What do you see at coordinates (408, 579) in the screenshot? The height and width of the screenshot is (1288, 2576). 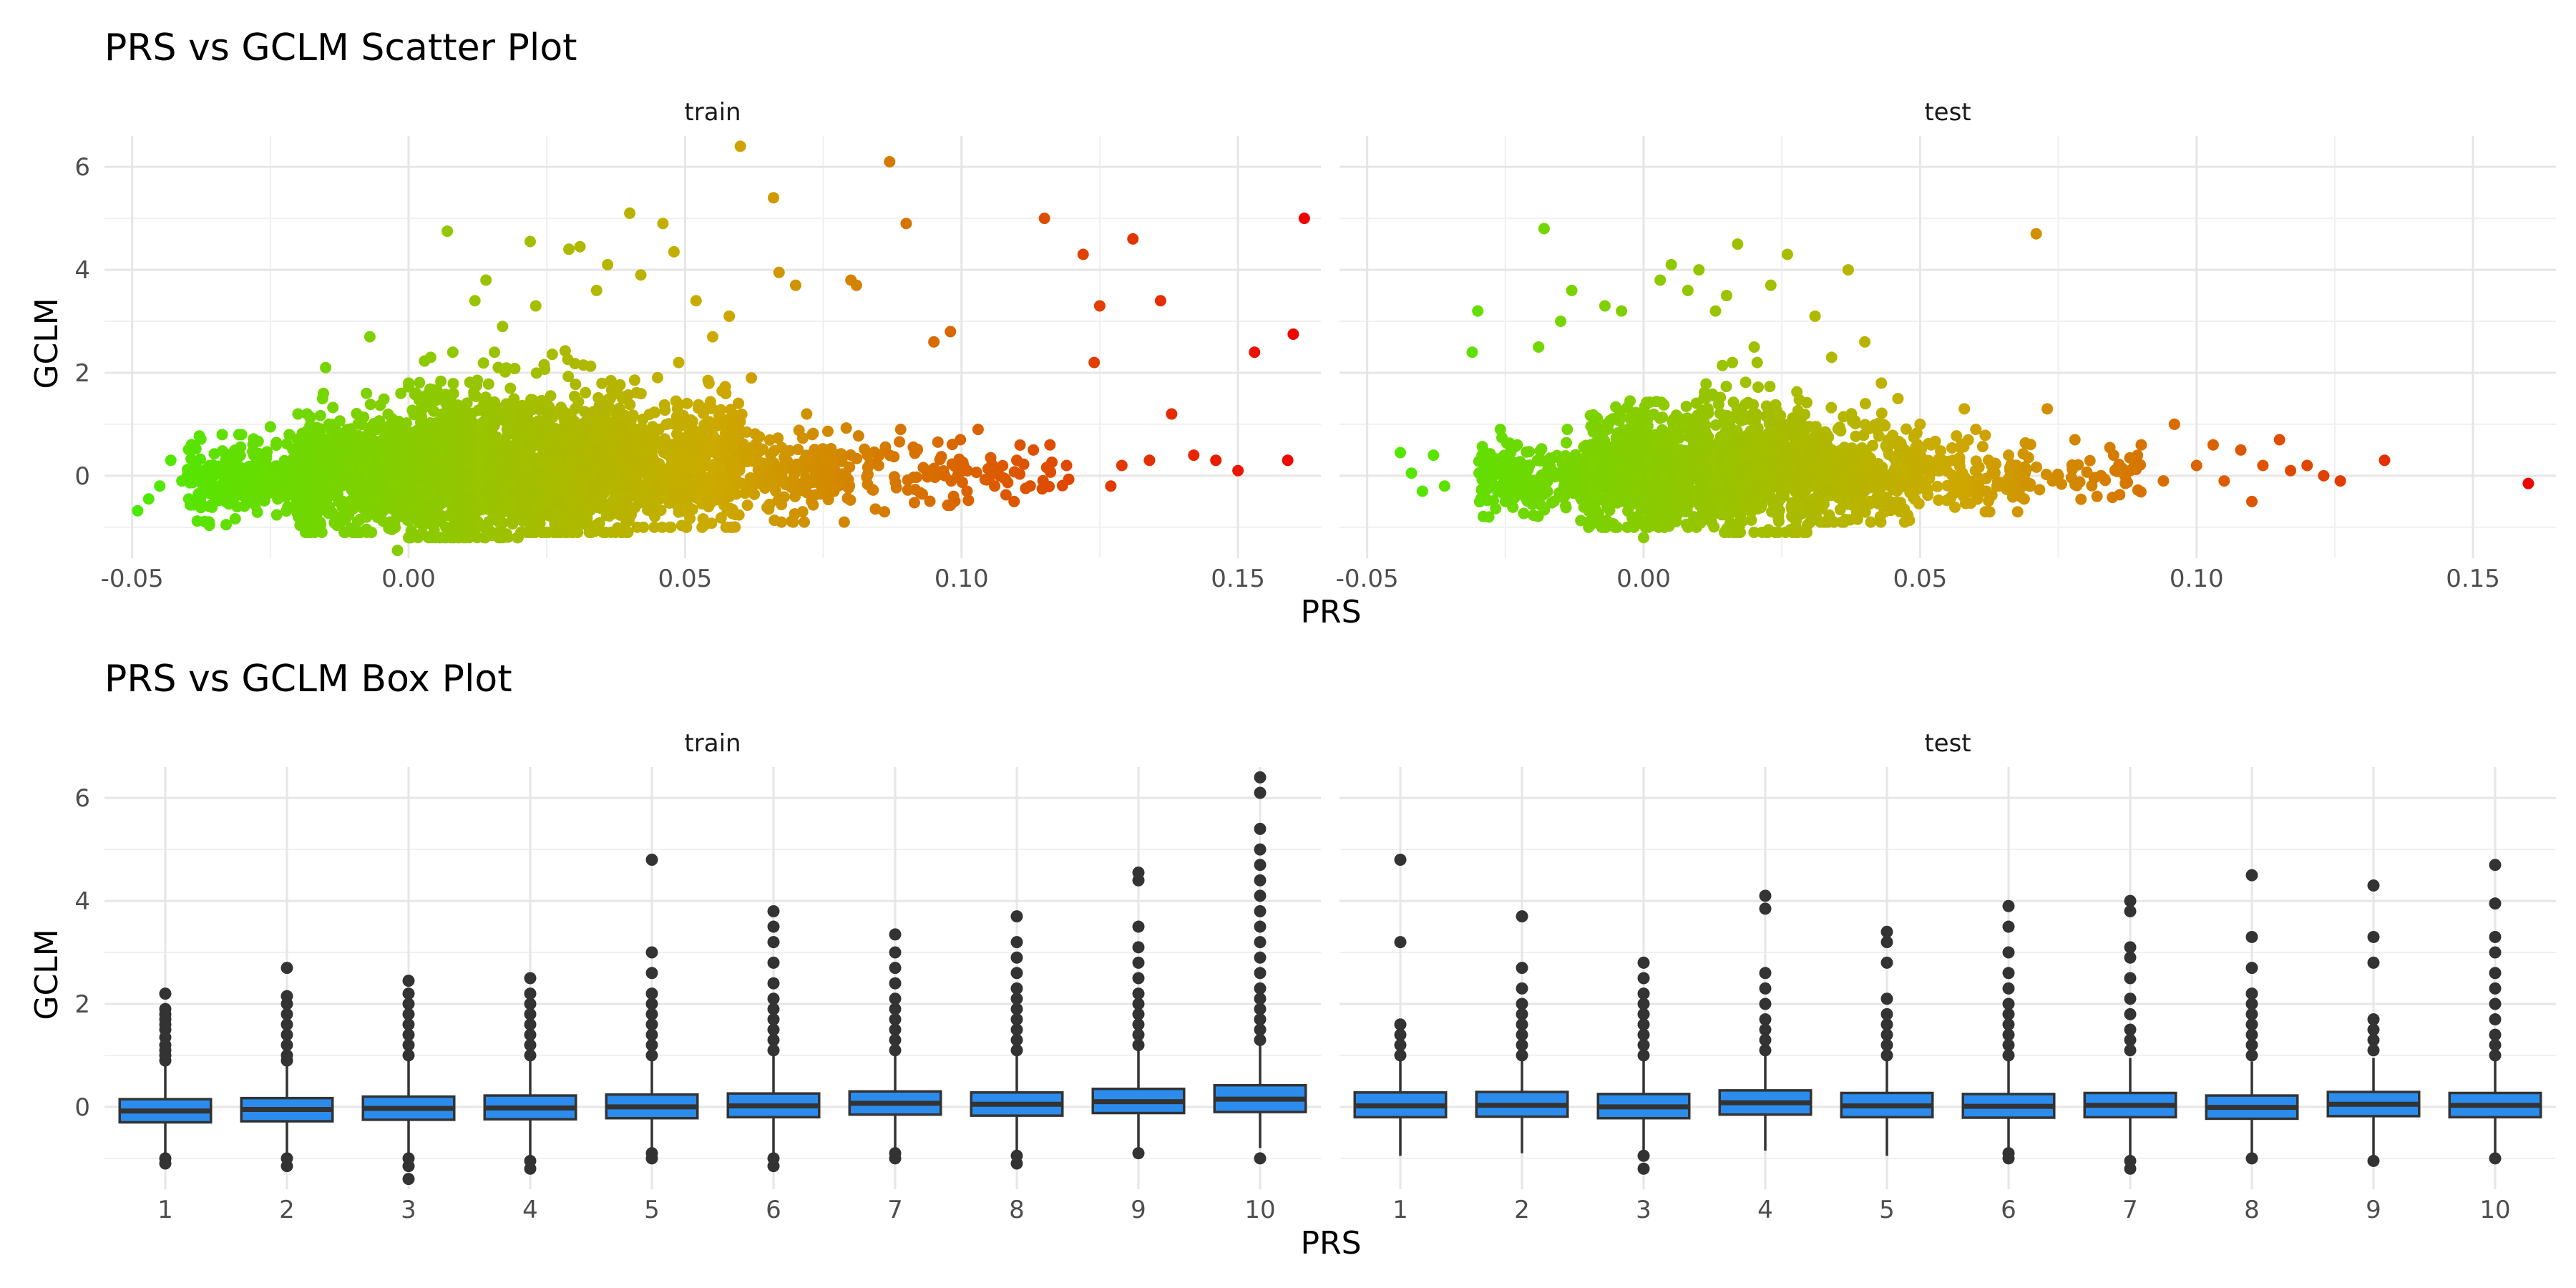 I see `x-tick-label: 0.00` at bounding box center [408, 579].